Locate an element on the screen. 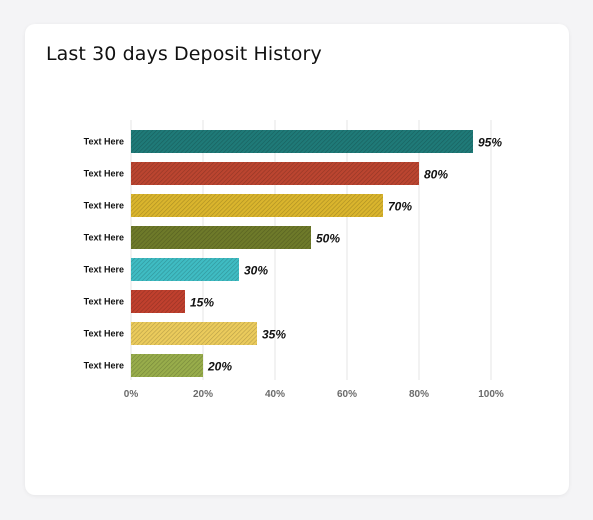 The width and height of the screenshot is (593, 520). value-label: 15% is located at coordinates (202, 303).